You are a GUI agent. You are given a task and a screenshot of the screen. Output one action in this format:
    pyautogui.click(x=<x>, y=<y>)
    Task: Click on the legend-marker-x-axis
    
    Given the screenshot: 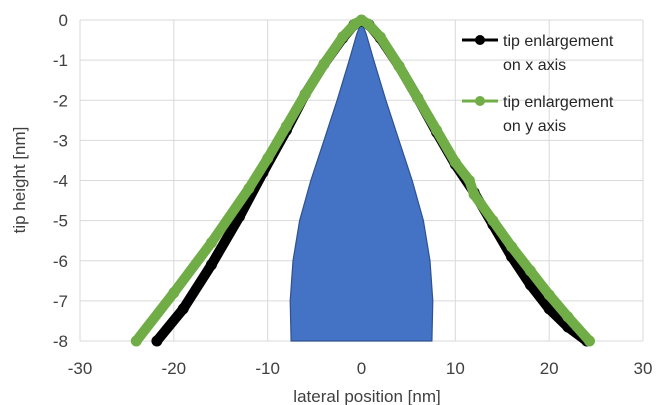 What is the action you would take?
    pyautogui.click(x=480, y=40)
    